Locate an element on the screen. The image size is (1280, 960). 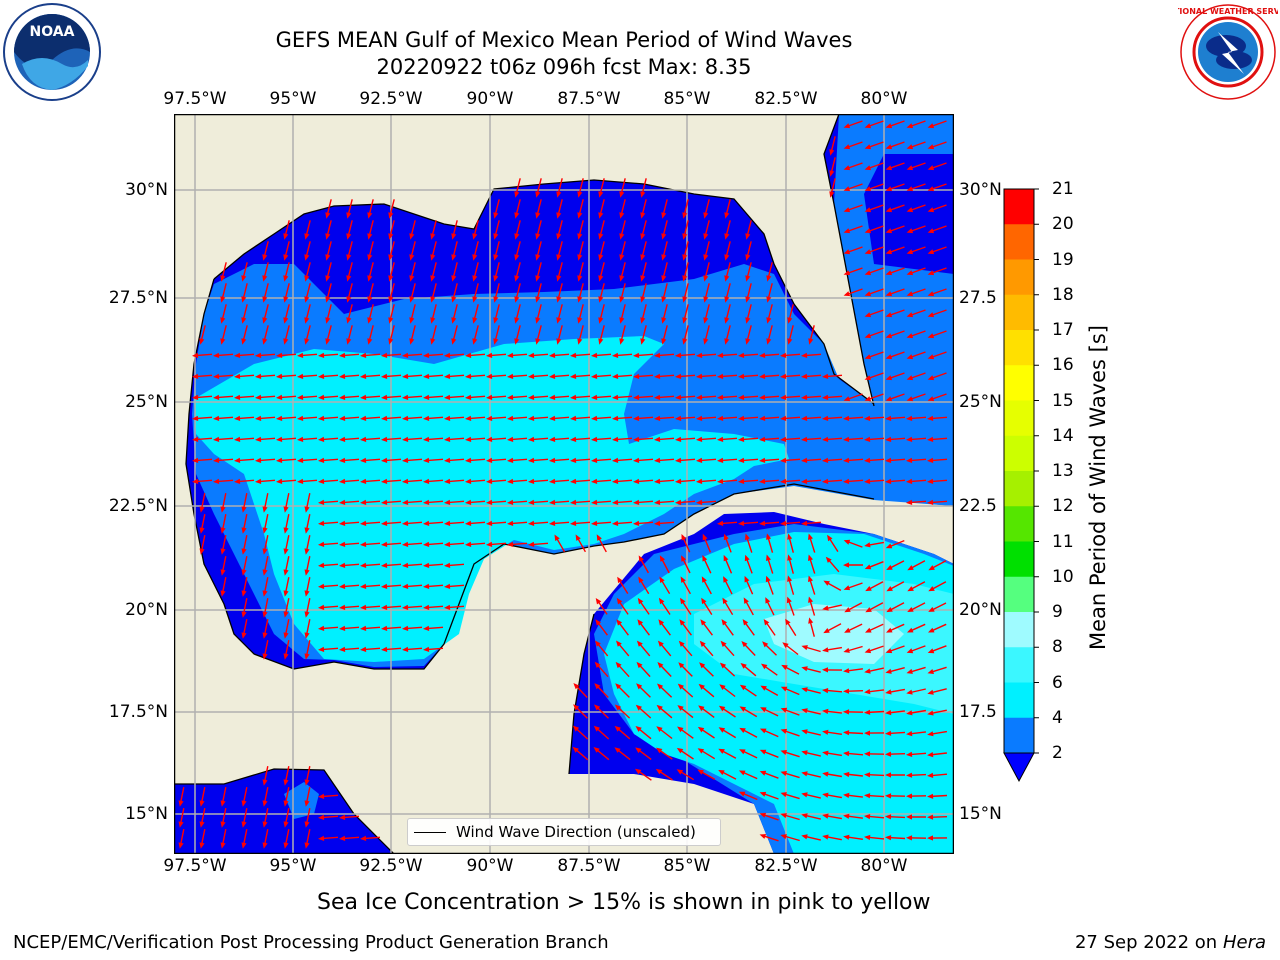
colorbar-label: 6 is located at coordinates (1057, 682).